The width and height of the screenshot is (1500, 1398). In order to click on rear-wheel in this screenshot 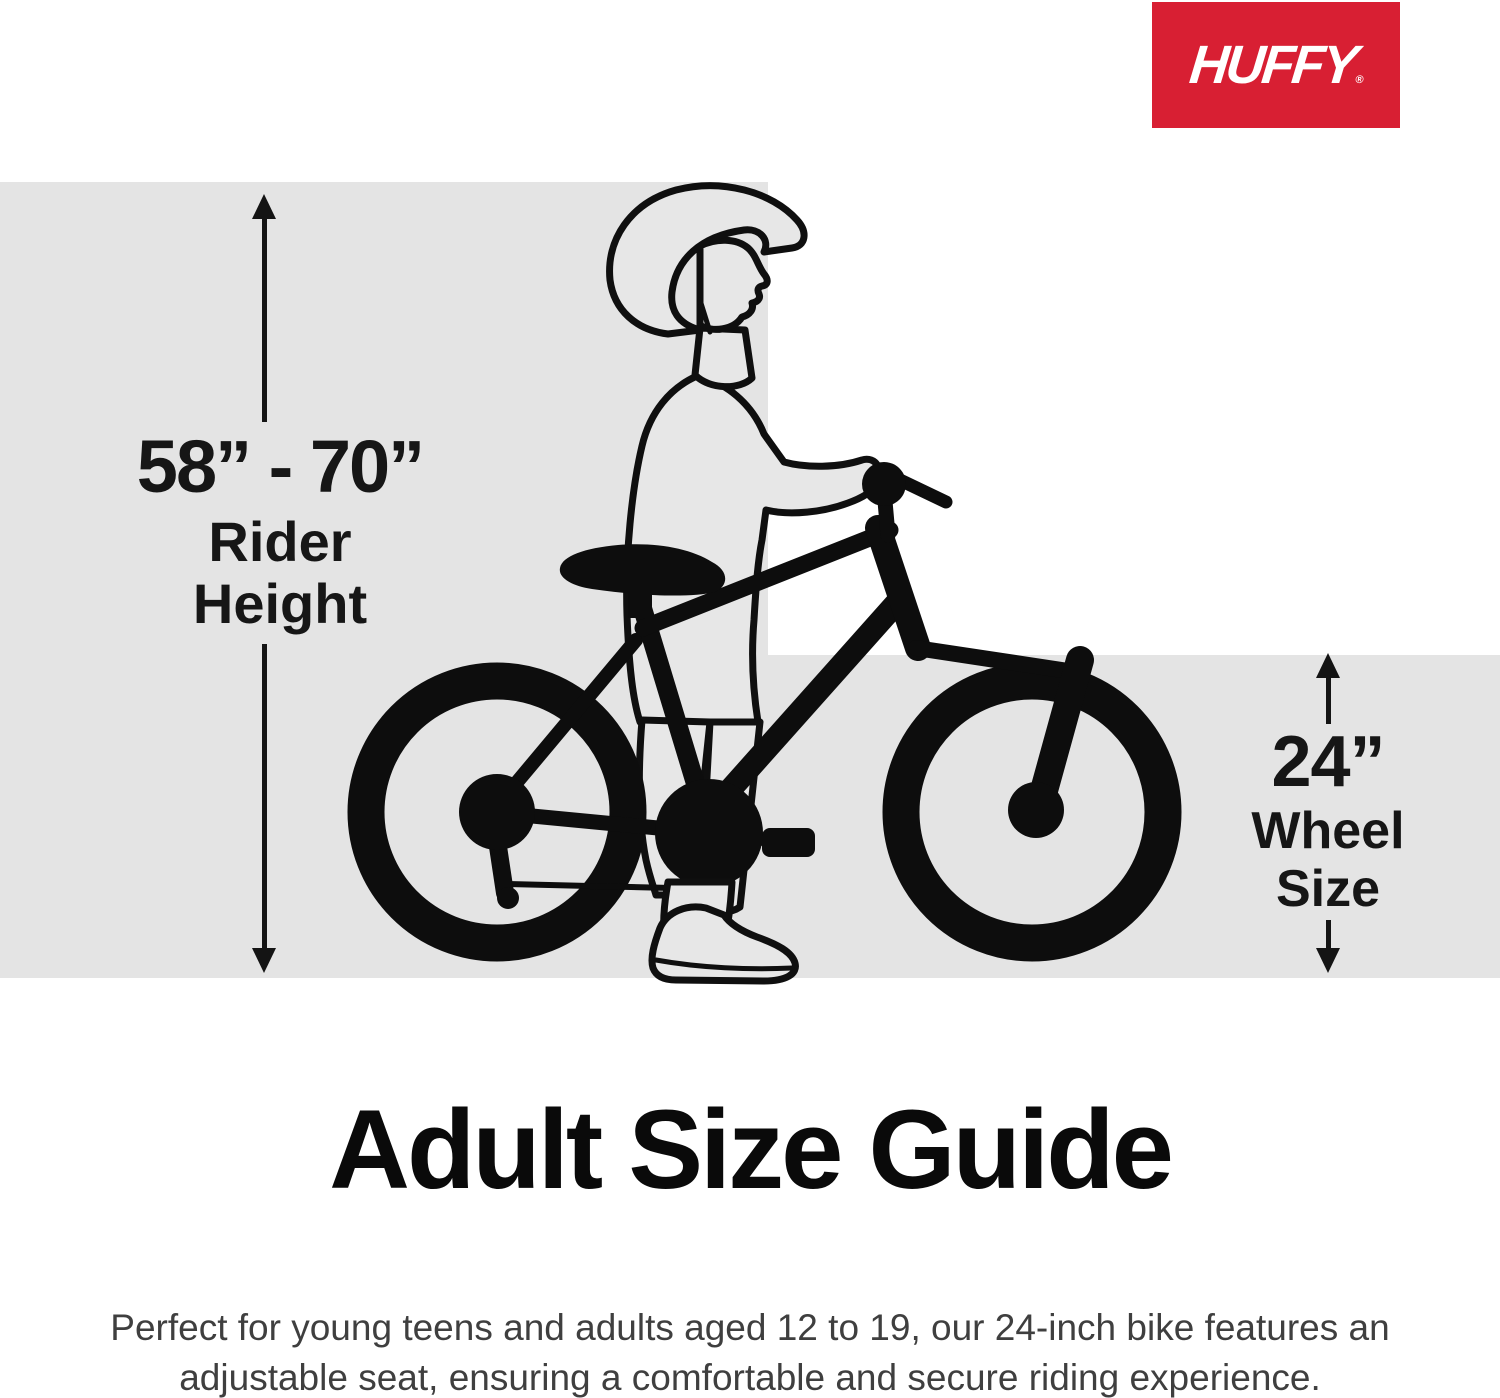, I will do `click(497, 812)`.